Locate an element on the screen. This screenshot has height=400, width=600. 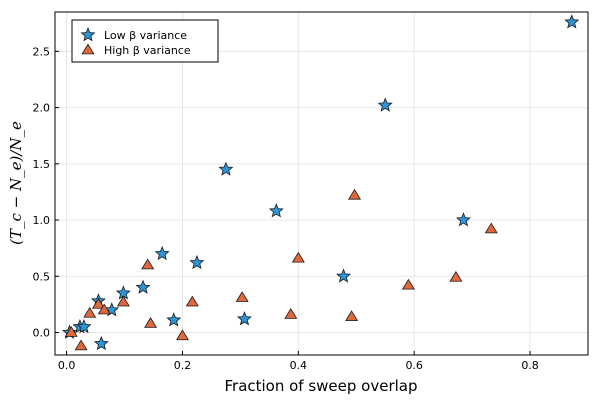
x-axis-ticks: 0.0 0.2 0.4 0.6 0.8 is located at coordinates (298, 361).